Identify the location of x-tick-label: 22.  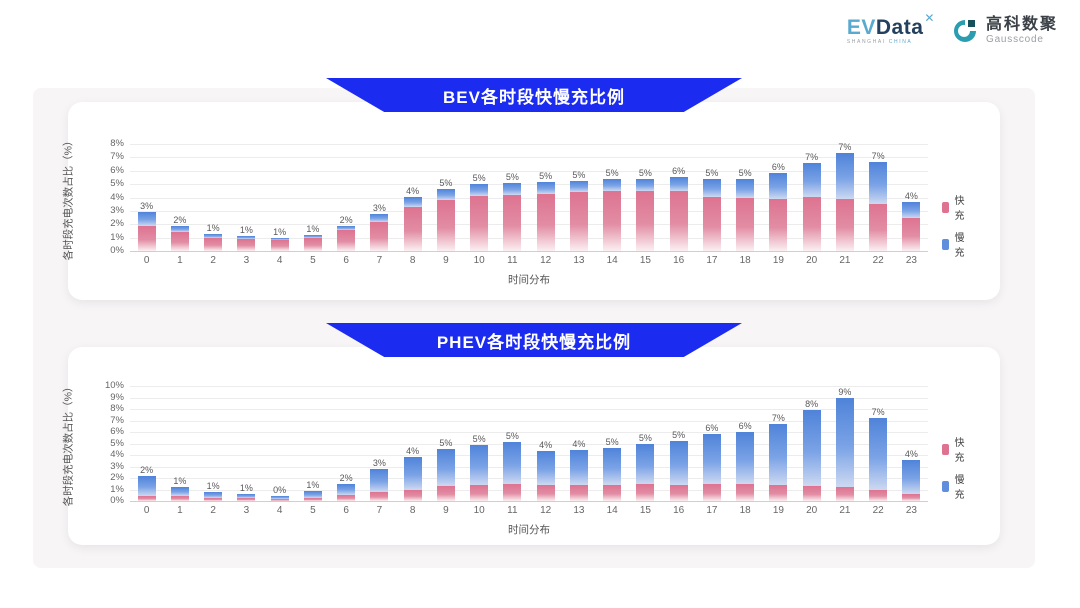
(878, 260).